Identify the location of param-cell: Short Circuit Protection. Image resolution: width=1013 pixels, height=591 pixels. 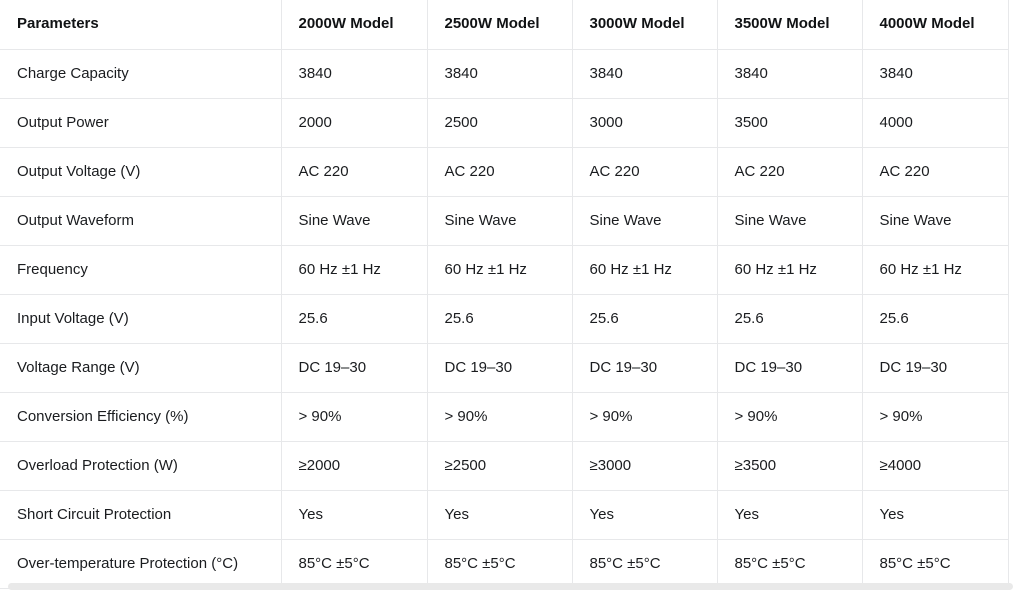
(140, 515).